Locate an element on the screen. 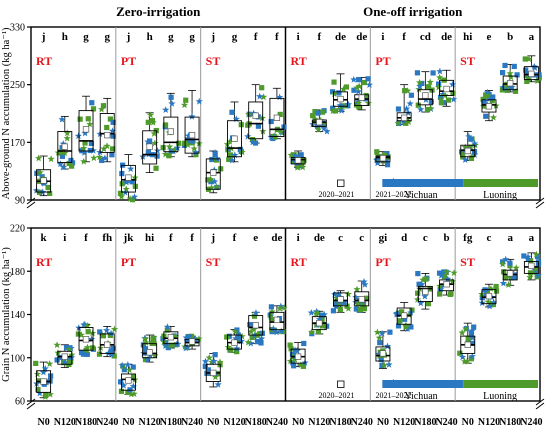 The image size is (550, 442). box-pt-oneoff-n240 is located at coordinates (447, 283).